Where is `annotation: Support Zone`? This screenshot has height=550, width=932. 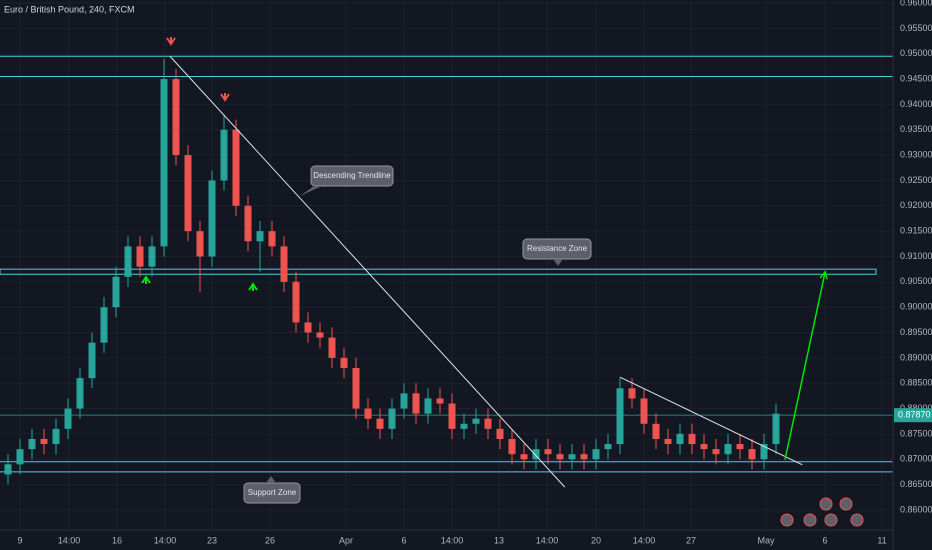 annotation: Support Zone is located at coordinates (272, 492).